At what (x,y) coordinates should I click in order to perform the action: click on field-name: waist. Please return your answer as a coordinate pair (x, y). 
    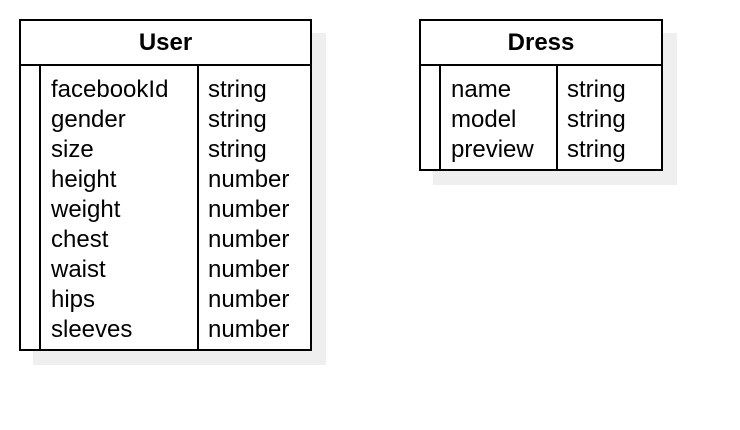
    Looking at the image, I should click on (78, 269).